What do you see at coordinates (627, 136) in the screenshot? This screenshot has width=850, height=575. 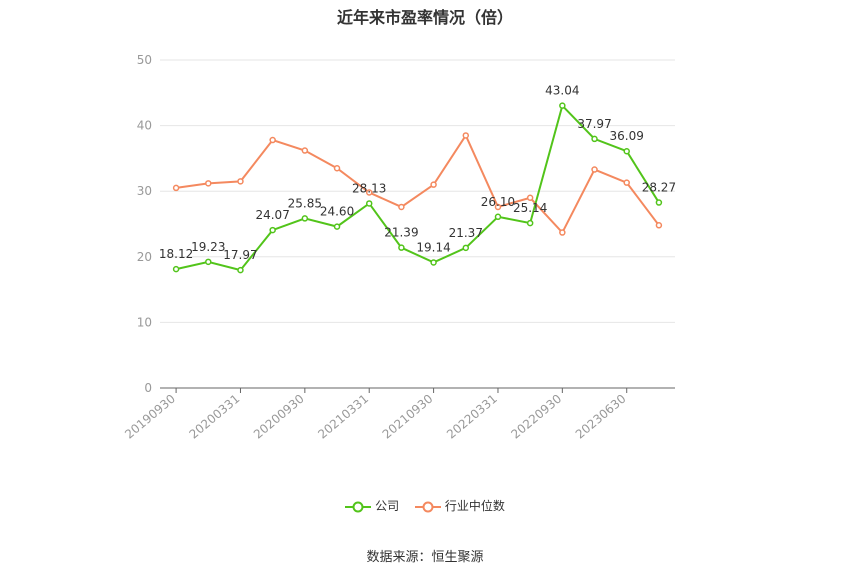 I see `company-data-label: 36.09` at bounding box center [627, 136].